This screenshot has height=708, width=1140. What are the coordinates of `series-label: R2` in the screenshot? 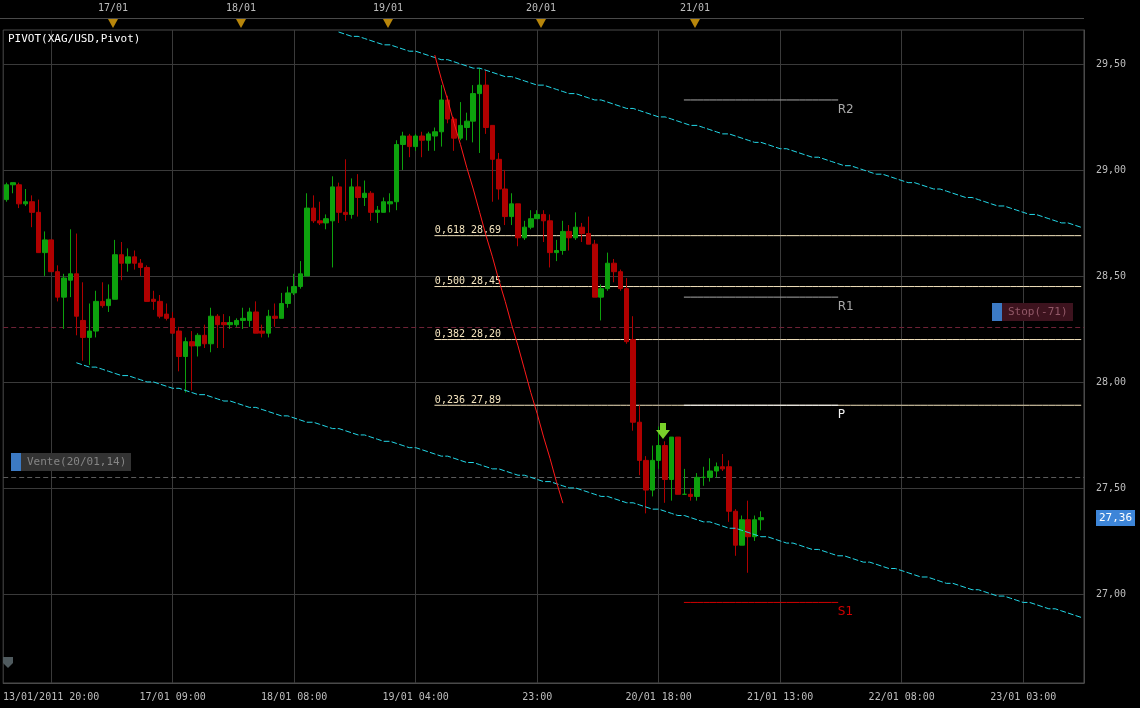 It's located at (845, 108).